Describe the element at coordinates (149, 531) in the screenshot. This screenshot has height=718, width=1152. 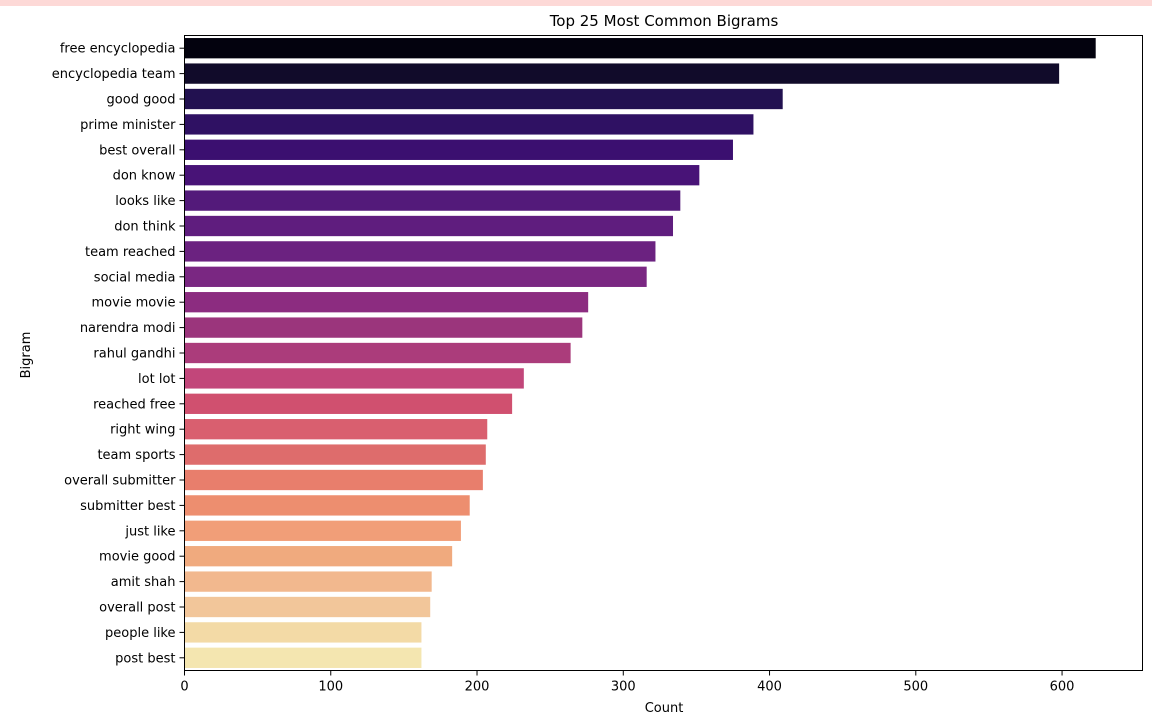
I see `y-tick-label: just like` at that location.